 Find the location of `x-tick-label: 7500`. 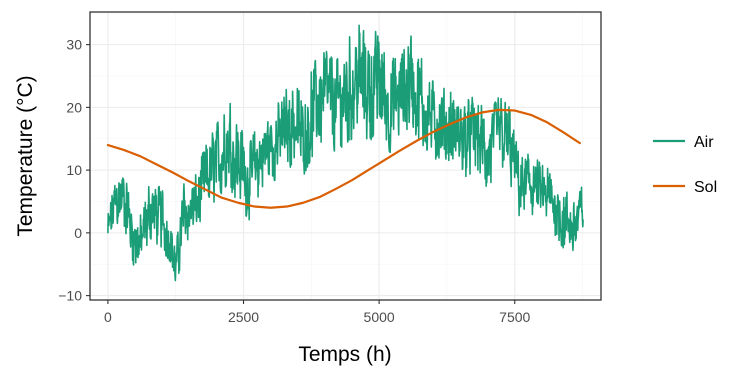

x-tick-label: 7500 is located at coordinates (514, 317).